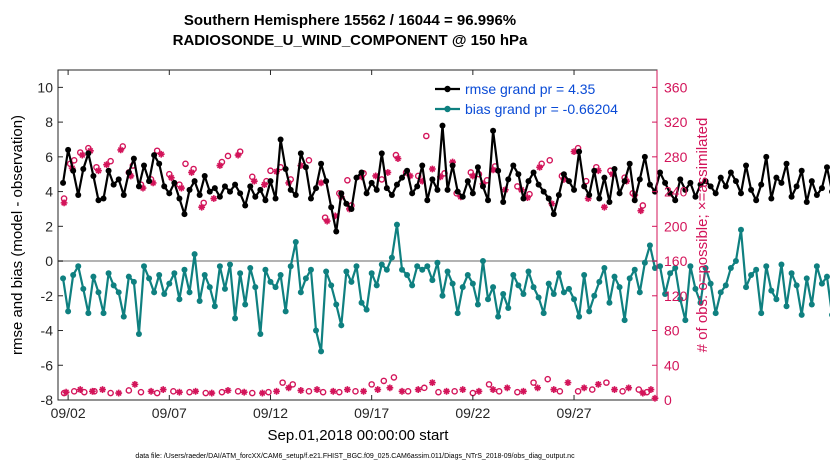 The width and height of the screenshot is (830, 470). Describe the element at coordinates (672, 365) in the screenshot. I see `y2-tick-label: 40` at that location.